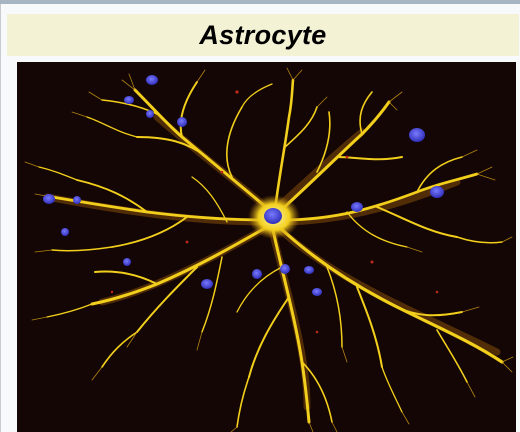 This screenshot has height=432, width=520. I want to click on infobox-title-bar: Astrocyte, so click(263, 35).